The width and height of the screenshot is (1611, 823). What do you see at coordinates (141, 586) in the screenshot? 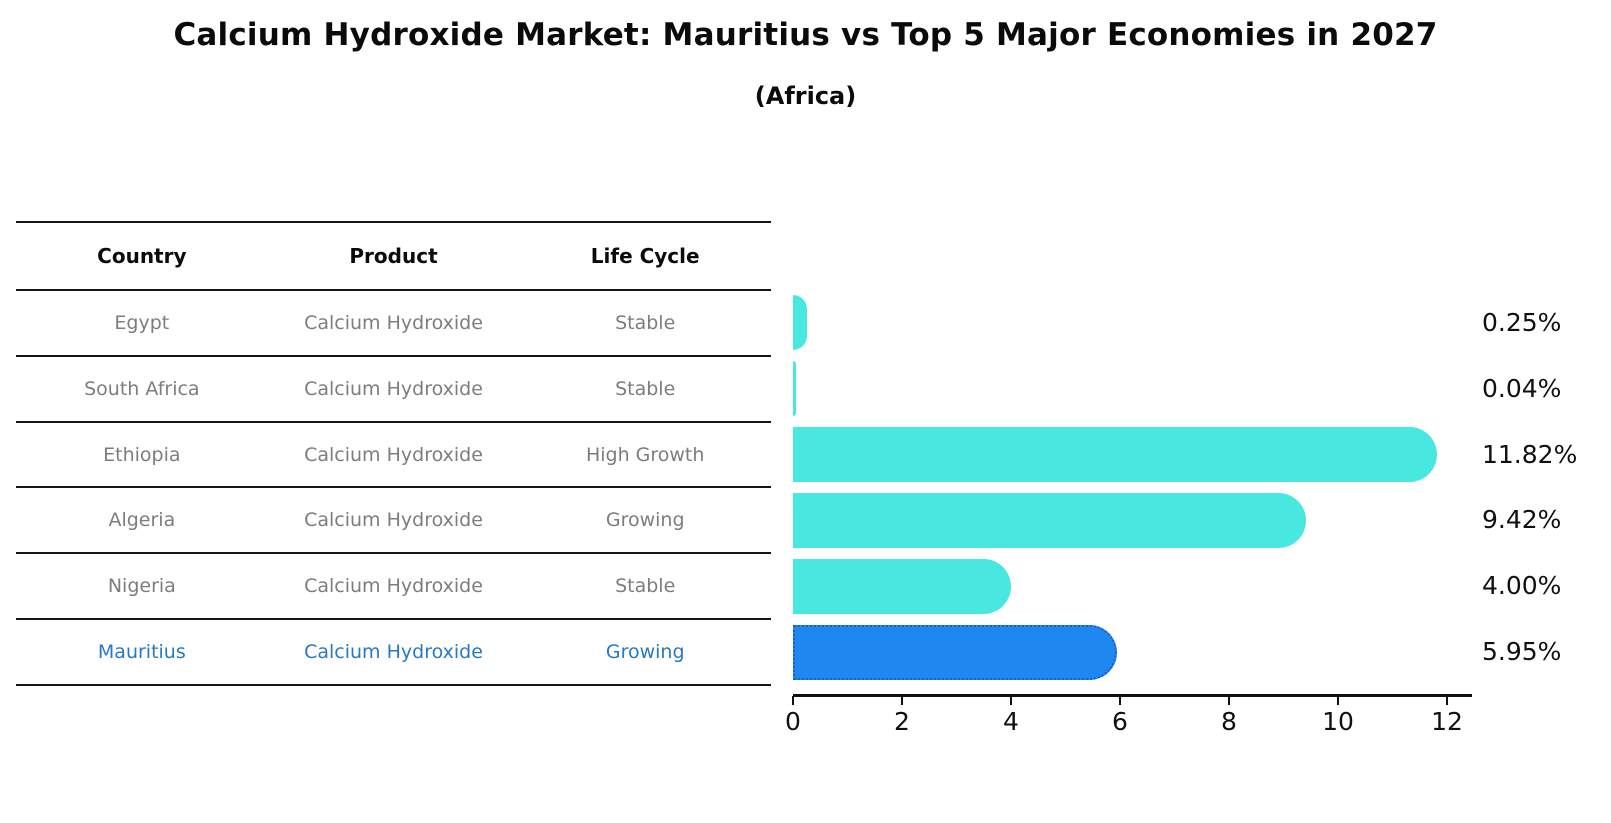
I see `cell-country: Nigeria` at bounding box center [141, 586].